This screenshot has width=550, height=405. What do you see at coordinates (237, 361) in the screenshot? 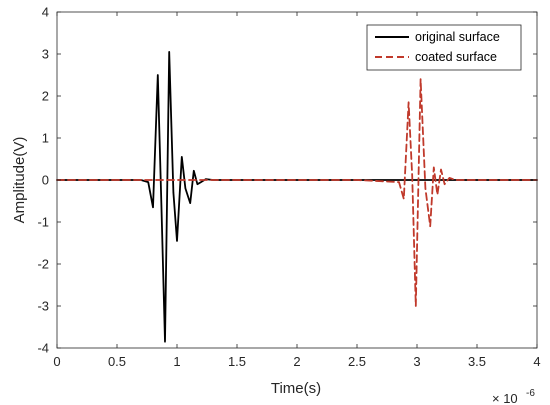
I see `x-tick-label: 1.5` at bounding box center [237, 361].